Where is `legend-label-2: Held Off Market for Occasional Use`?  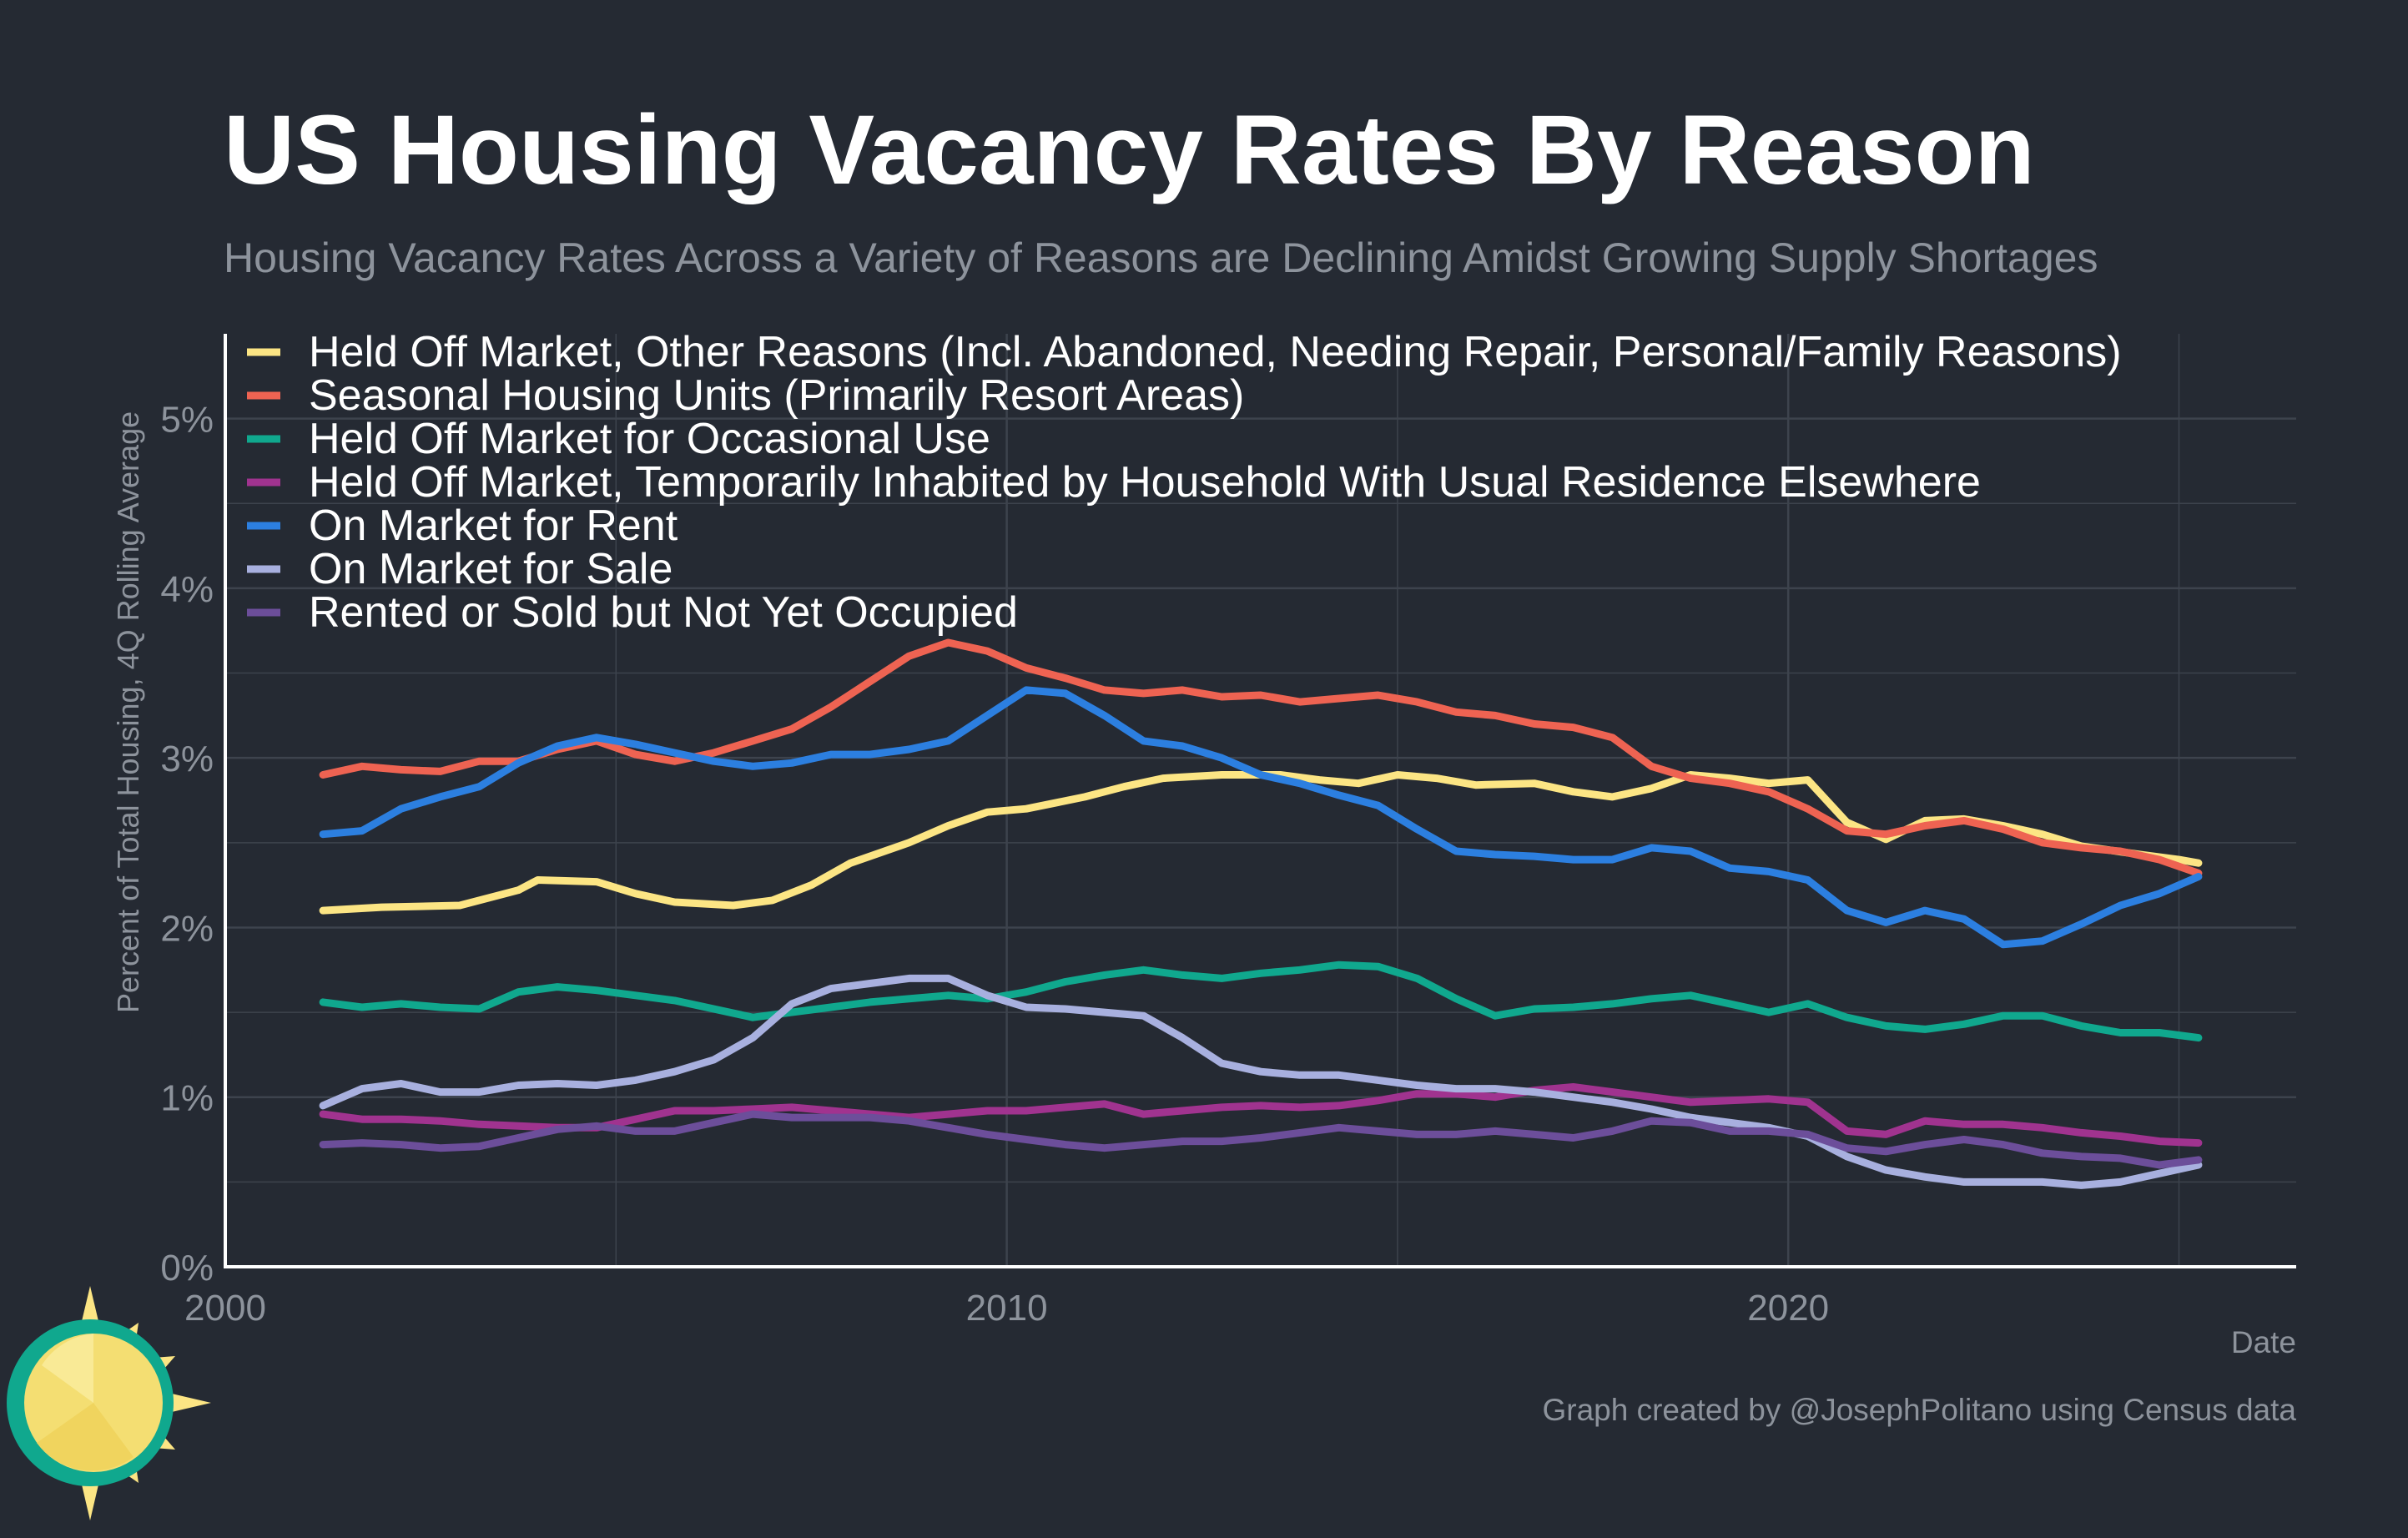 legend-label-2: Held Off Market for Occasional Use is located at coordinates (649, 439).